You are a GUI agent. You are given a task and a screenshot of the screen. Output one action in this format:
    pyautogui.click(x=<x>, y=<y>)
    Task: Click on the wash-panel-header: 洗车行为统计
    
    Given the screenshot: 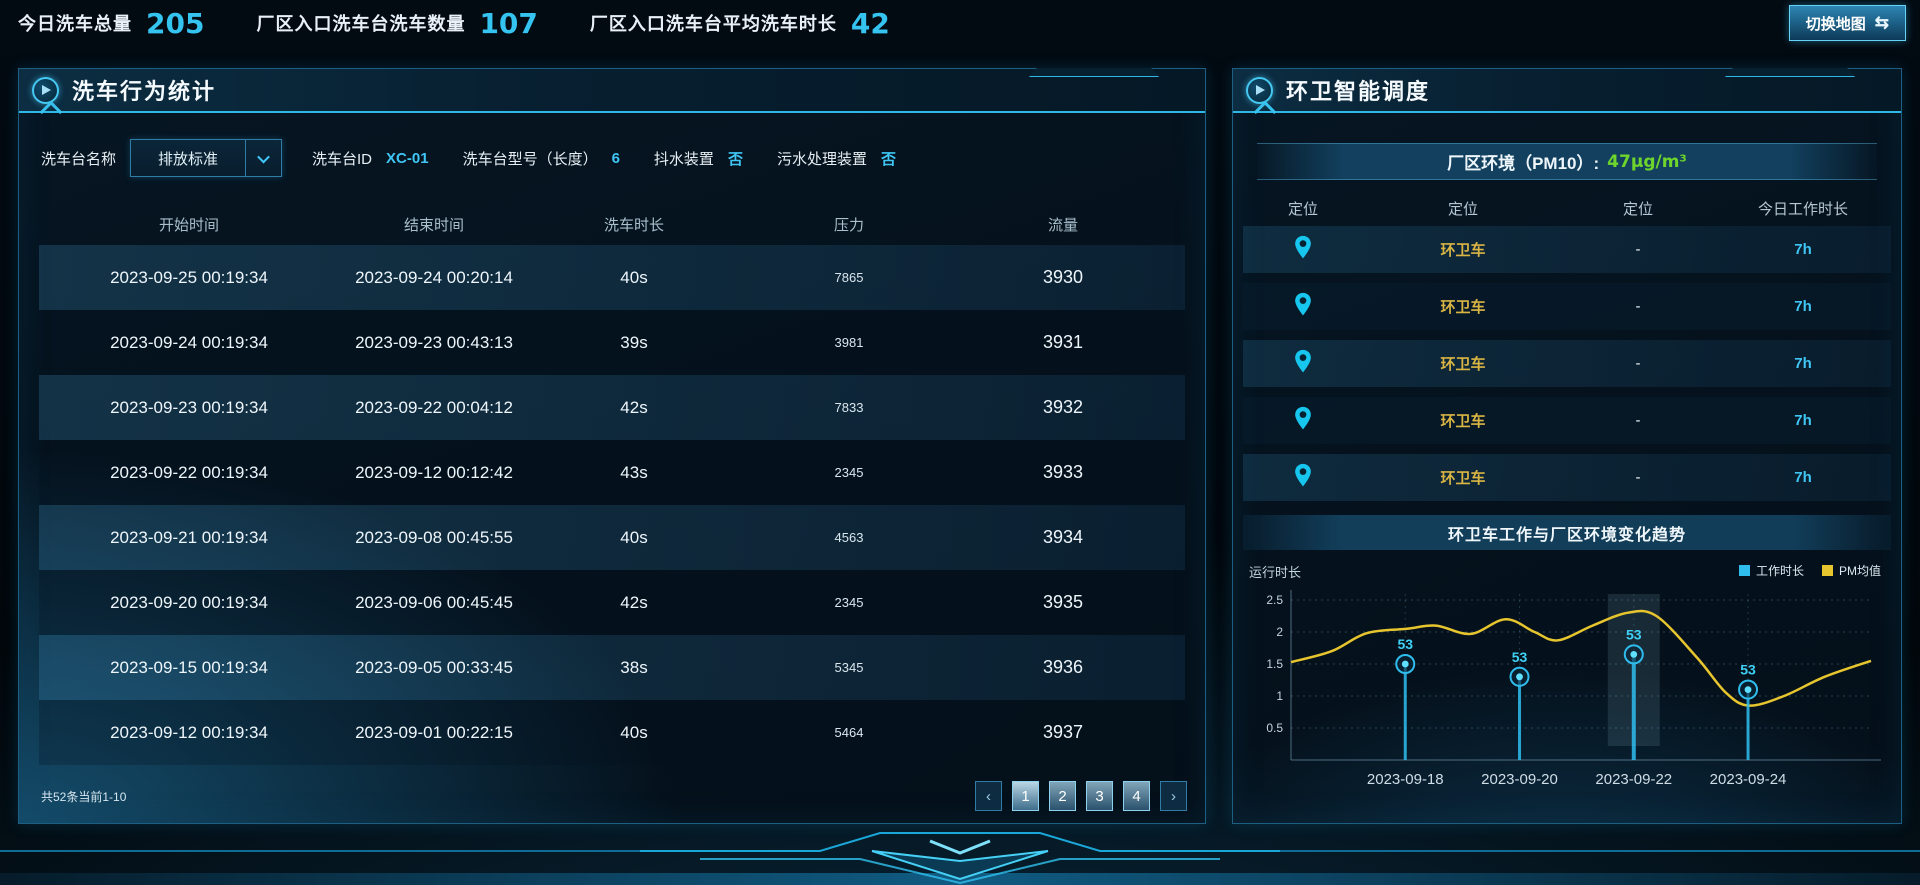 What is the action you would take?
    pyautogui.click(x=612, y=90)
    